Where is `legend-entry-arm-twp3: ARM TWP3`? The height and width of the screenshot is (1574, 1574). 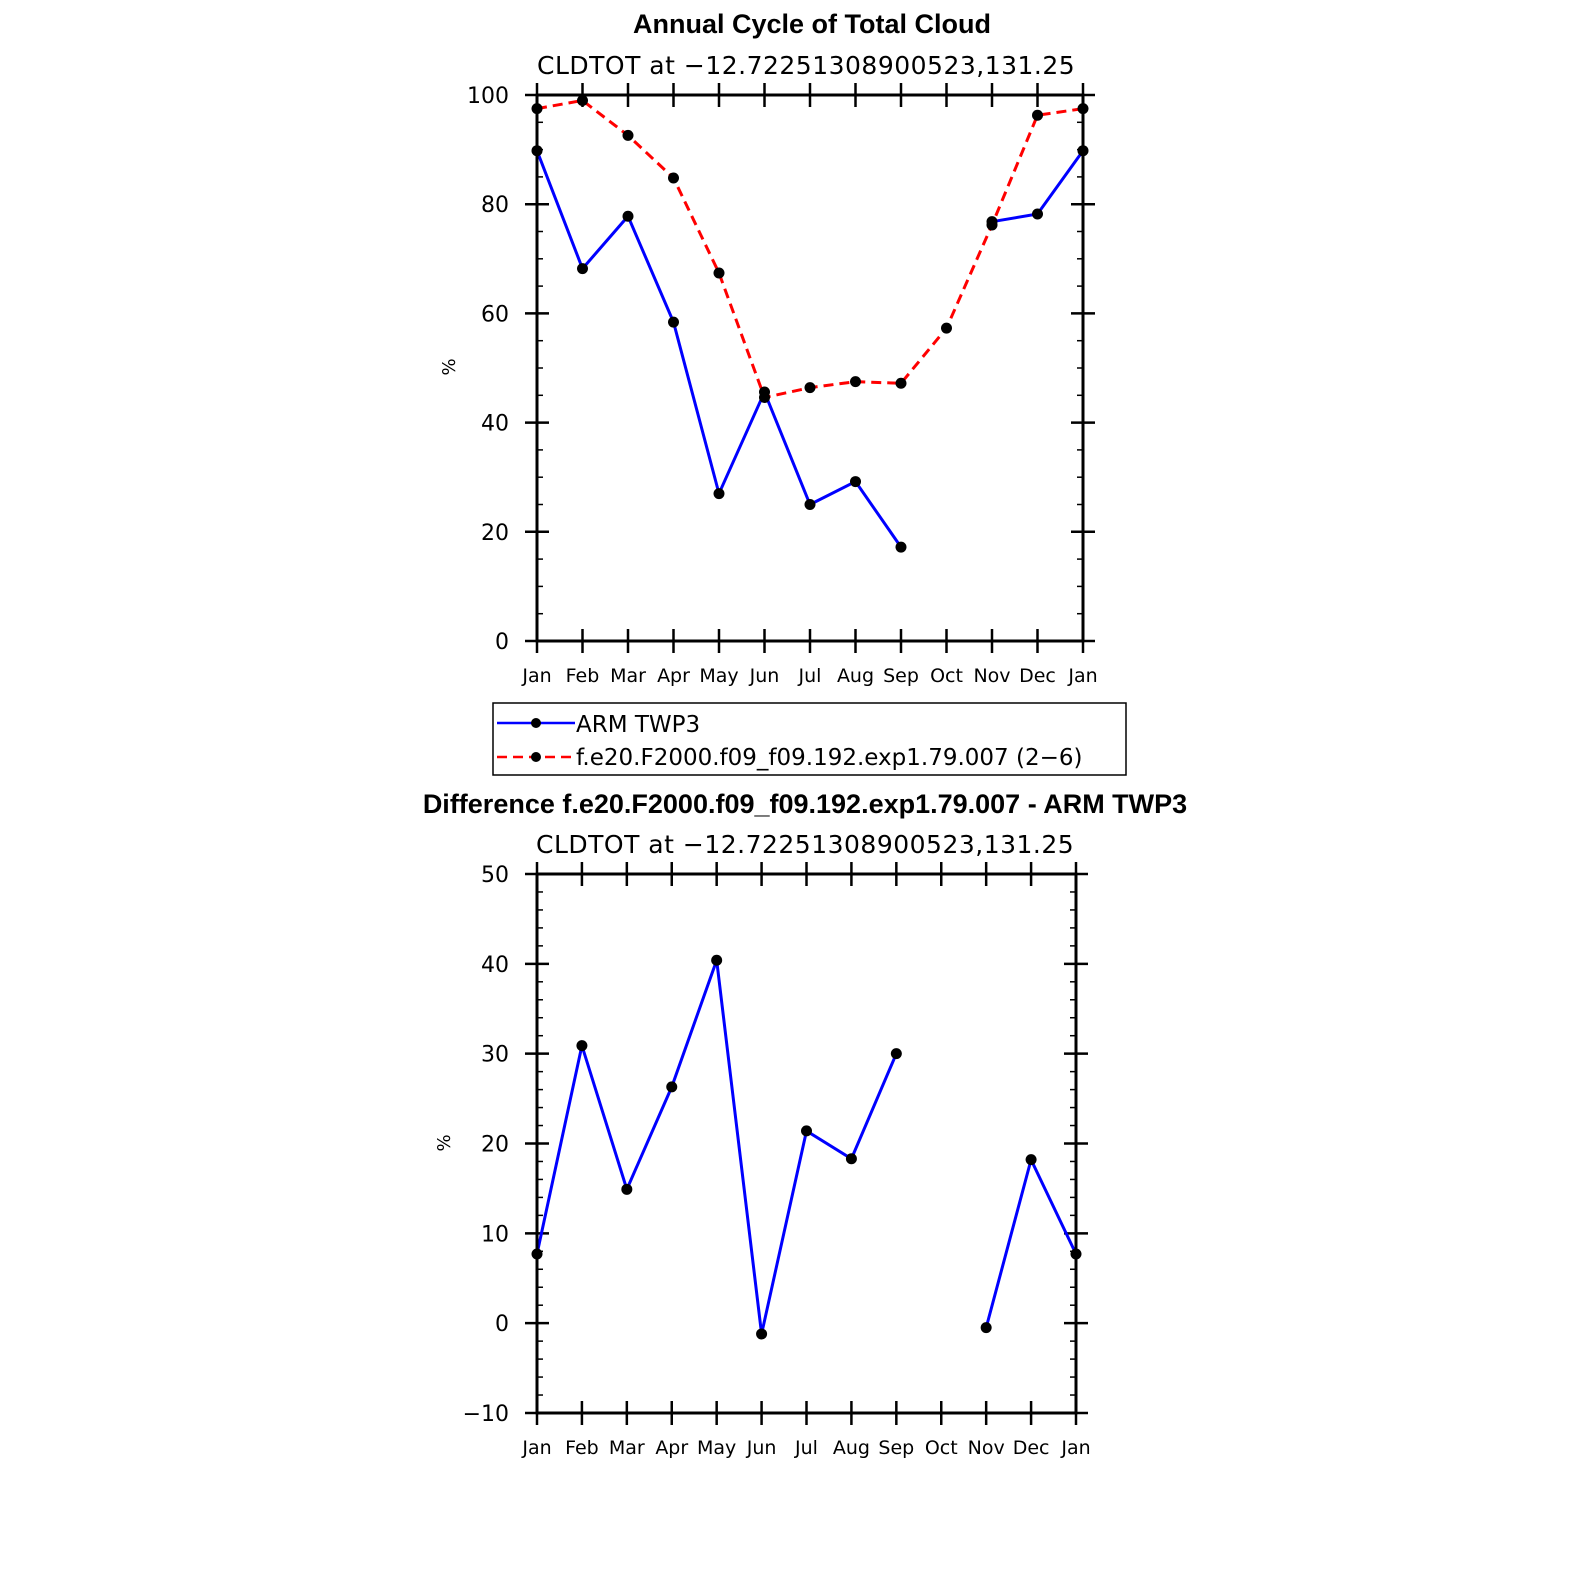
legend-entry-arm-twp3: ARM TWP3 is located at coordinates (598, 725).